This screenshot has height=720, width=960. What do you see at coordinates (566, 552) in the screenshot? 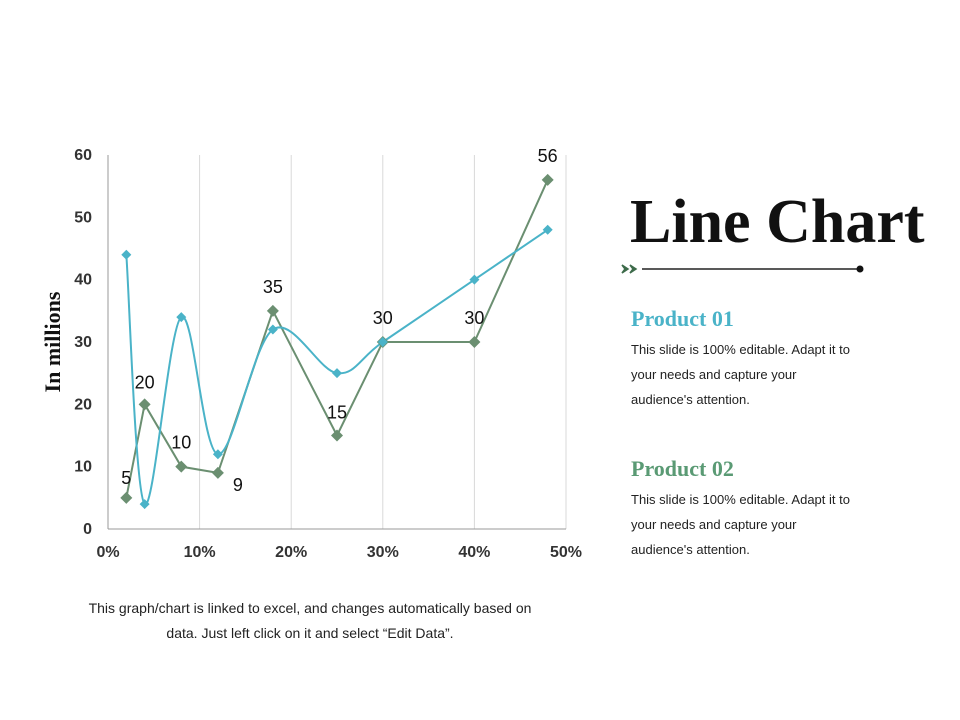
I see `x-tick-label: 50%` at bounding box center [566, 552].